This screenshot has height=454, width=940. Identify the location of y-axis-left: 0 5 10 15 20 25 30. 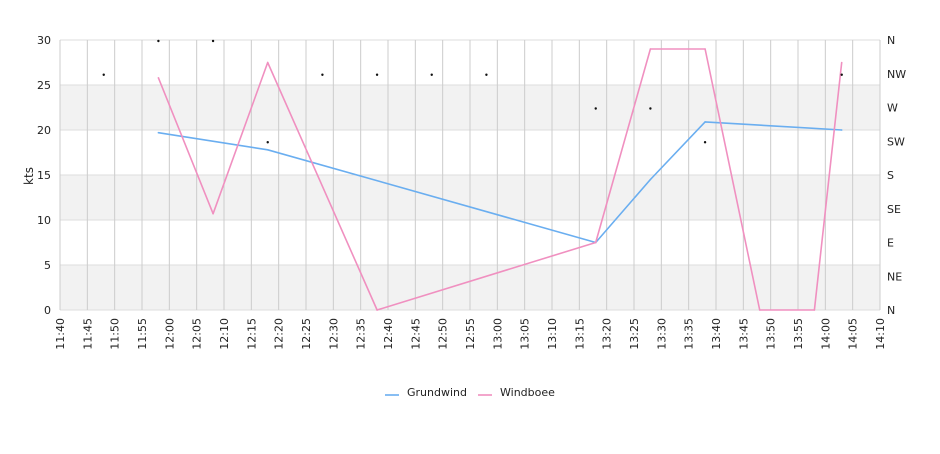
(44, 175).